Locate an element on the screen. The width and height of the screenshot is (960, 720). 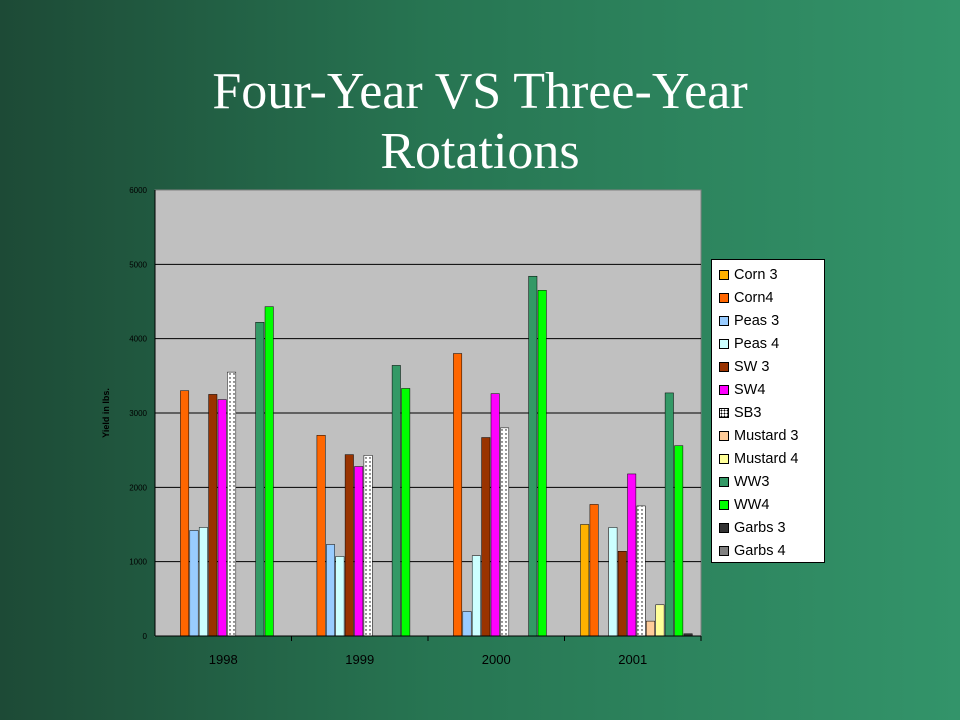
legend-label: Mustard 4 is located at coordinates (766, 458).